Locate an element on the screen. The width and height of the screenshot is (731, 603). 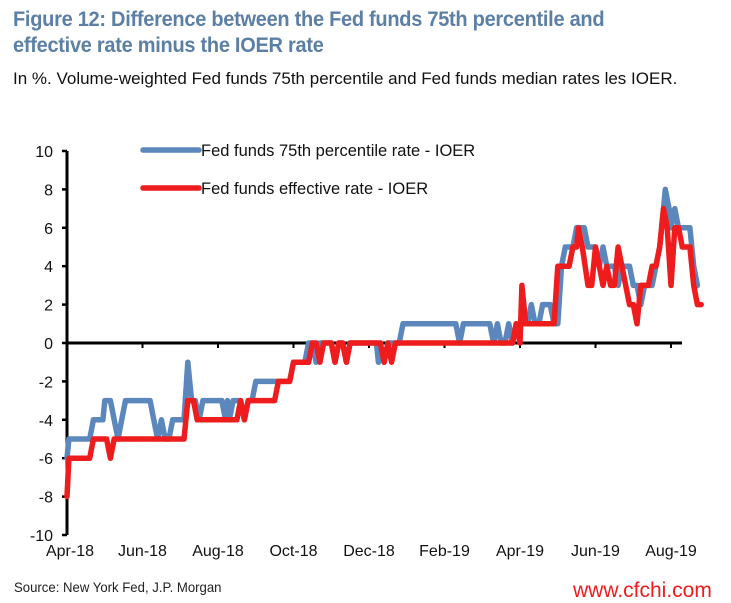
legend-label-0: Fed funds 75th percentile rate - IOER is located at coordinates (338, 151).